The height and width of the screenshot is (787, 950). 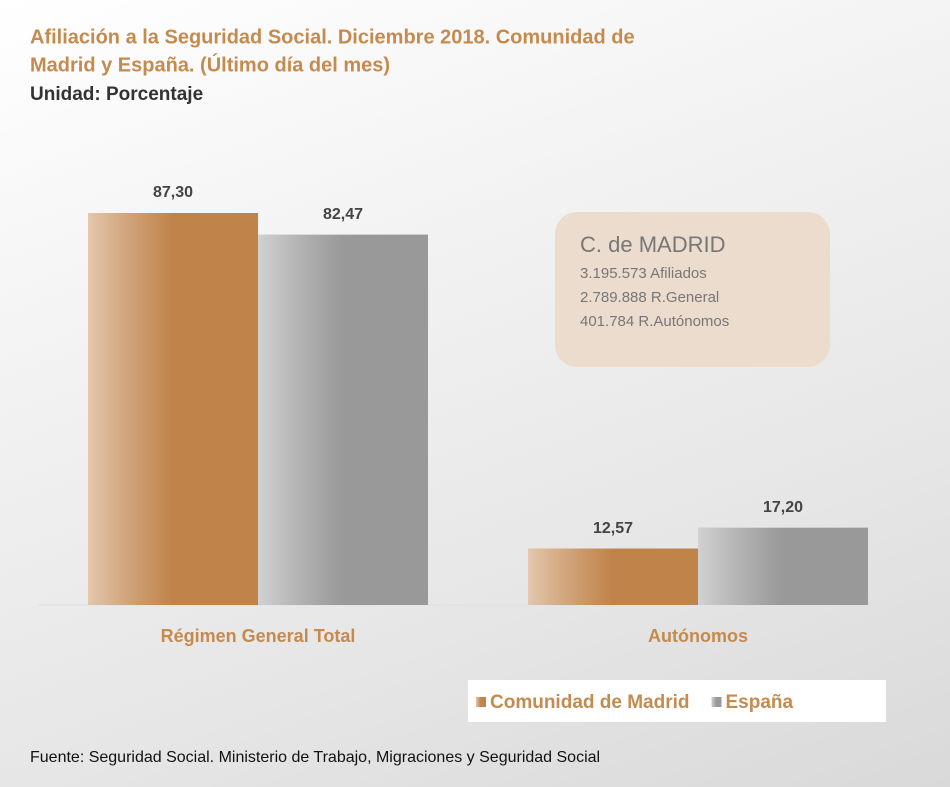 What do you see at coordinates (652, 244) in the screenshot?
I see `annotation-title: C. de MADRID` at bounding box center [652, 244].